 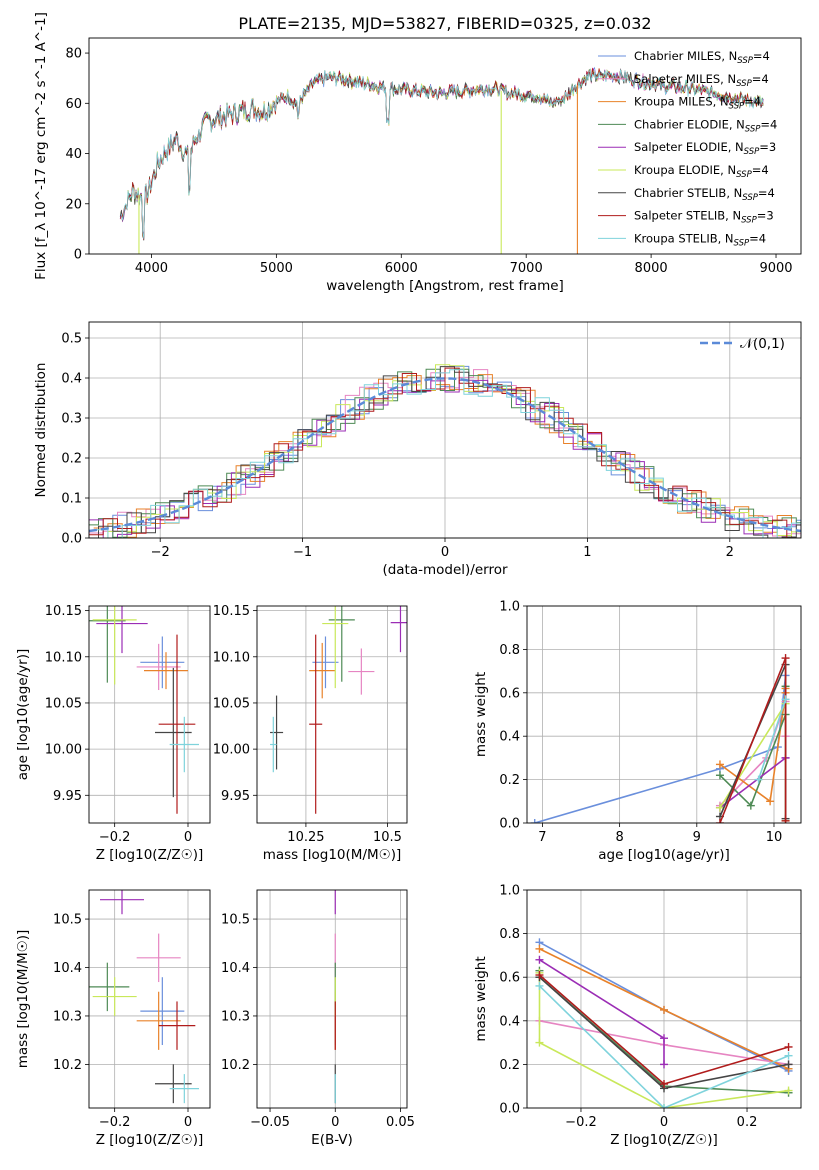 I want to click on x-tick-label: −0.05, so click(x=270, y=1122).